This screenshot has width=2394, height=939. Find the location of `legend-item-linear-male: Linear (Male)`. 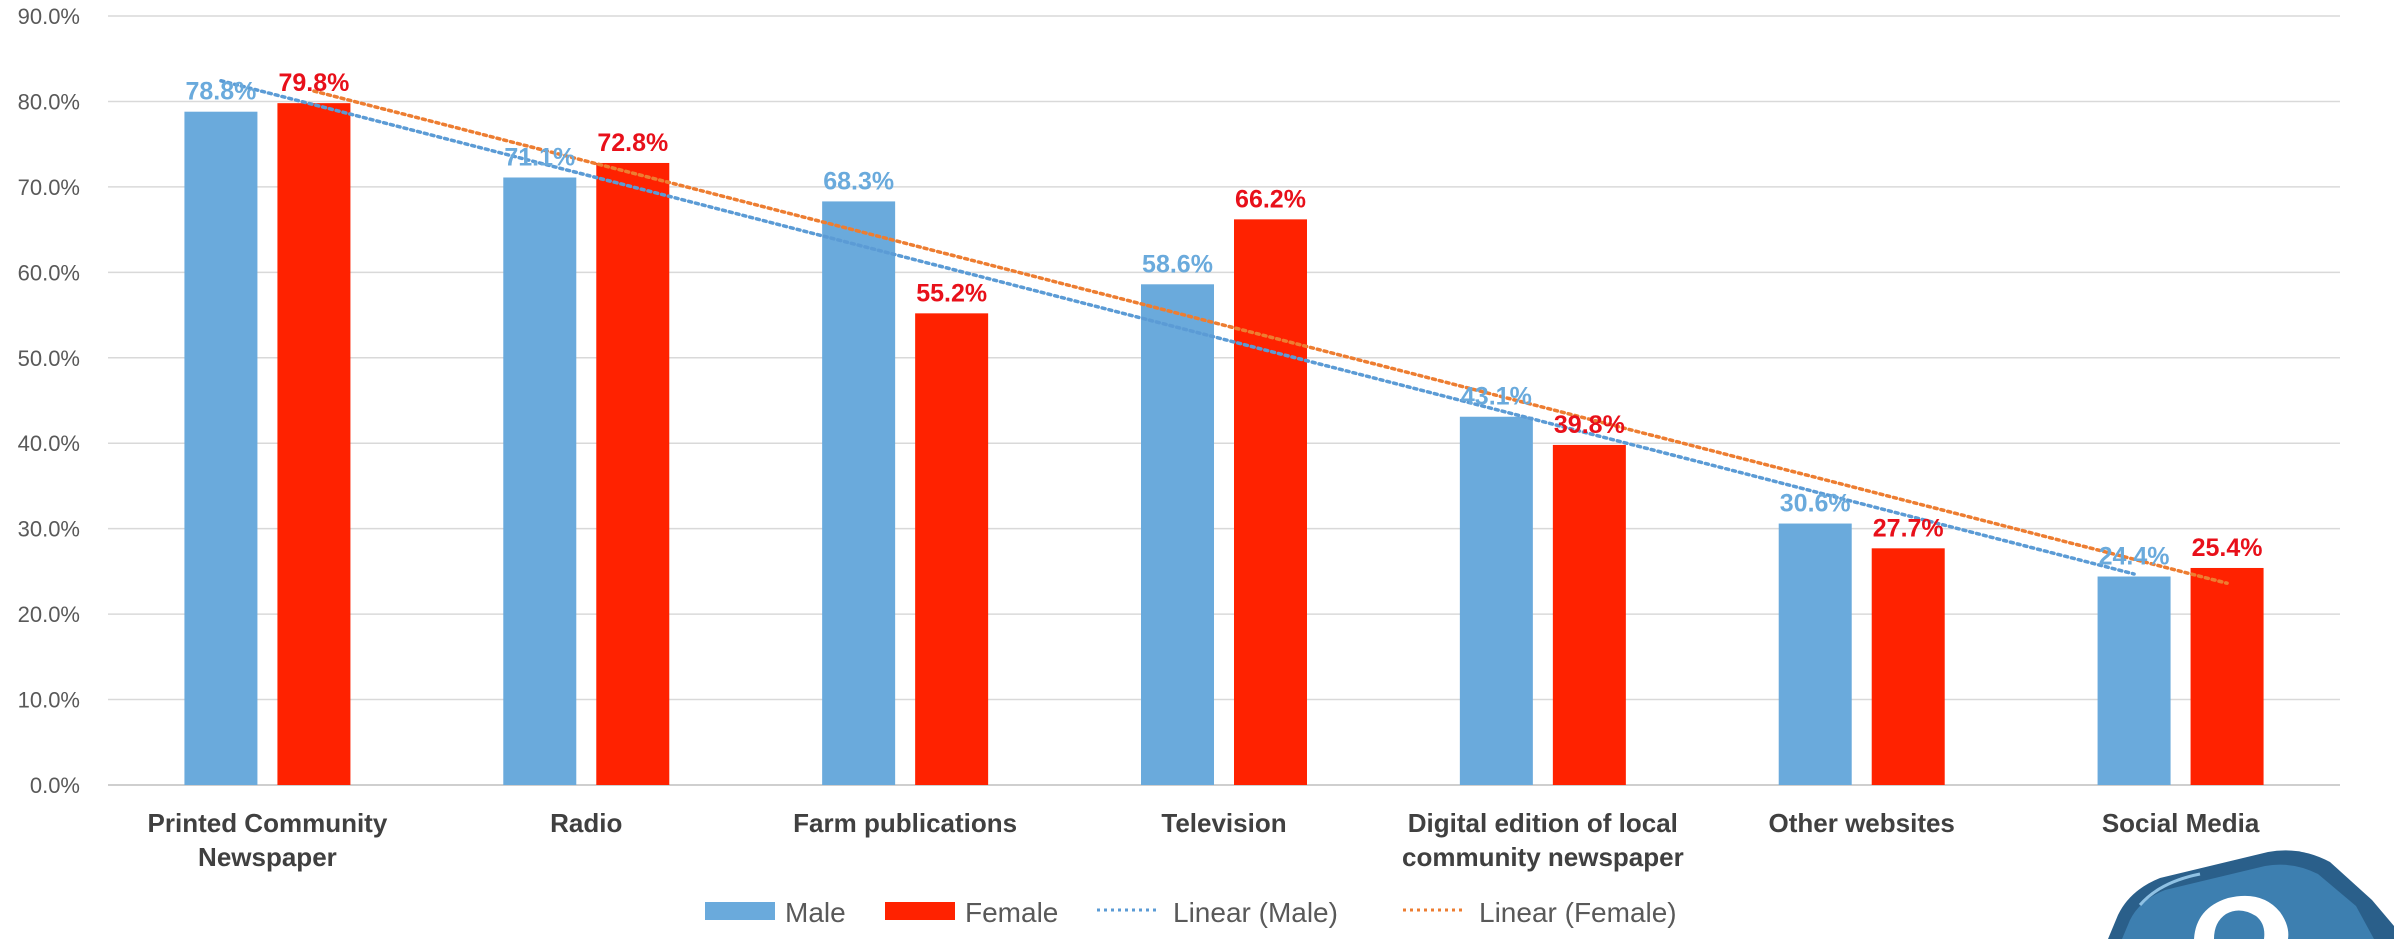

legend-item-linear-male: Linear (Male) is located at coordinates (1217, 912).